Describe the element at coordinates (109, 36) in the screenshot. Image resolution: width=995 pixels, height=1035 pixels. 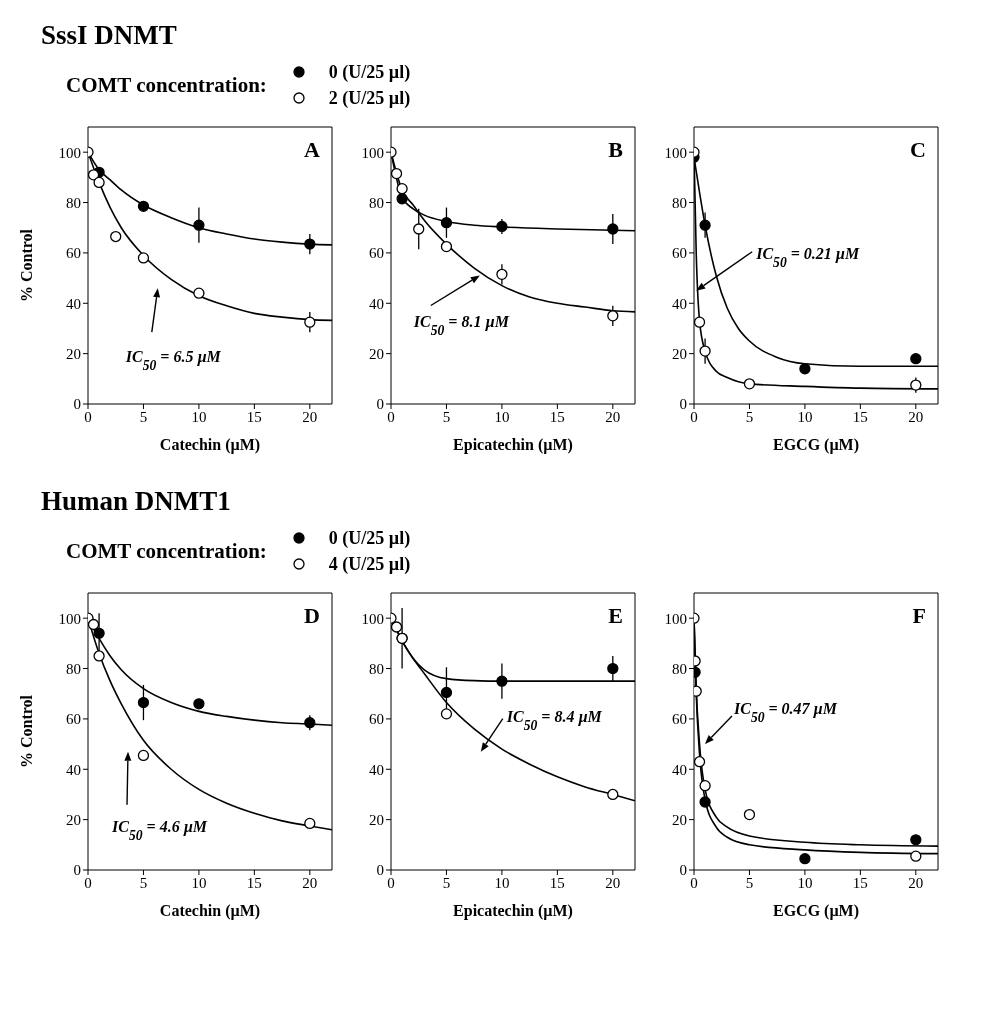
I see `chart-title: SssI DNMT` at that location.